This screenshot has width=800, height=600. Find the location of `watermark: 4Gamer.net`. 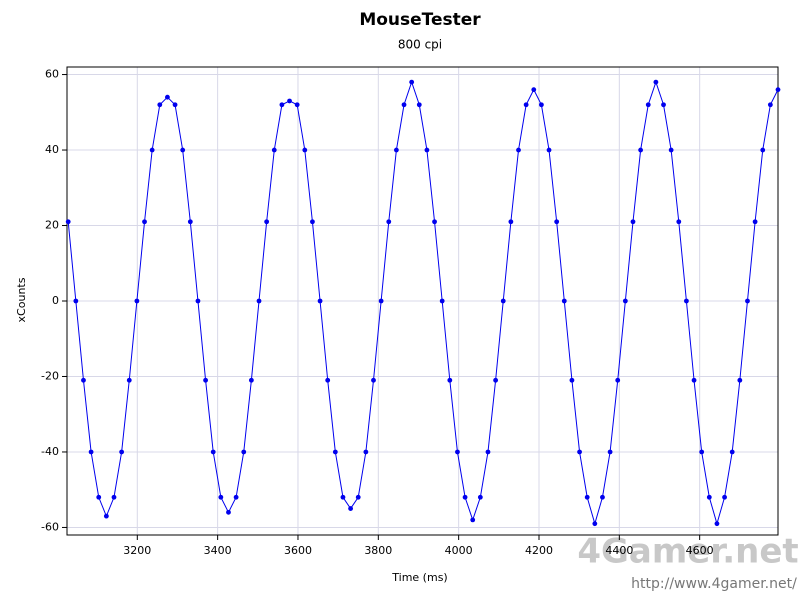

watermark: 4Gamer.net is located at coordinates (687, 552).